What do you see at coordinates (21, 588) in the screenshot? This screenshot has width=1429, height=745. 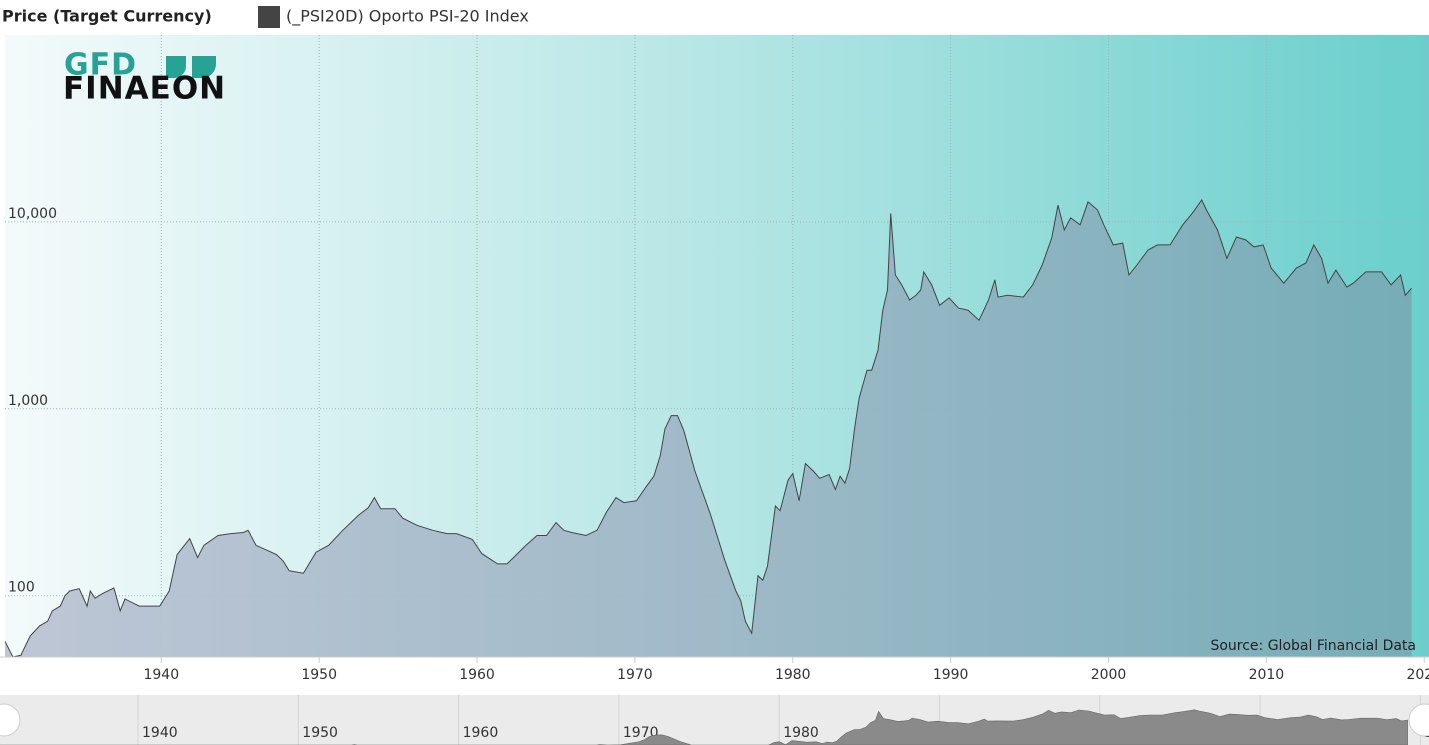 I see `y-tick-label: 100` at bounding box center [21, 588].